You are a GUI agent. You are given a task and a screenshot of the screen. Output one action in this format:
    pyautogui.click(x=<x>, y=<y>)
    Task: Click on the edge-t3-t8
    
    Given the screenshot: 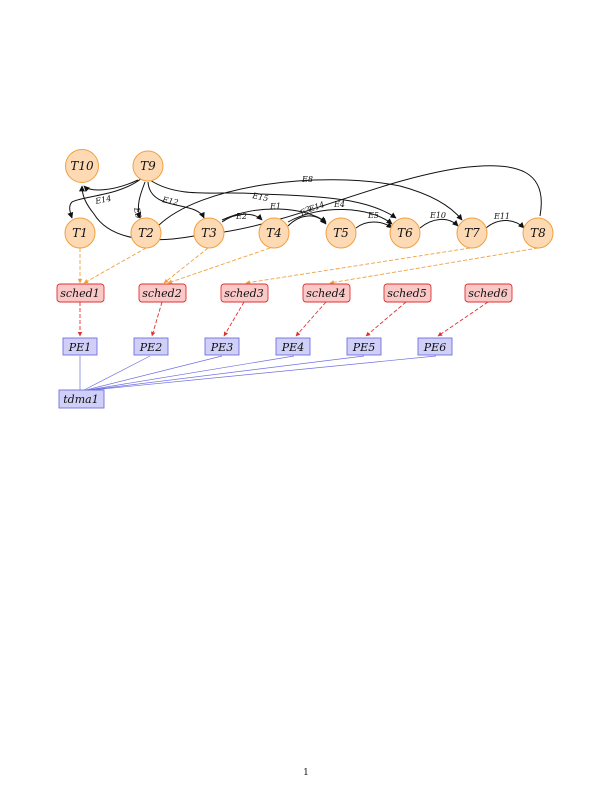 What is the action you would take?
    pyautogui.click(x=382, y=199)
    